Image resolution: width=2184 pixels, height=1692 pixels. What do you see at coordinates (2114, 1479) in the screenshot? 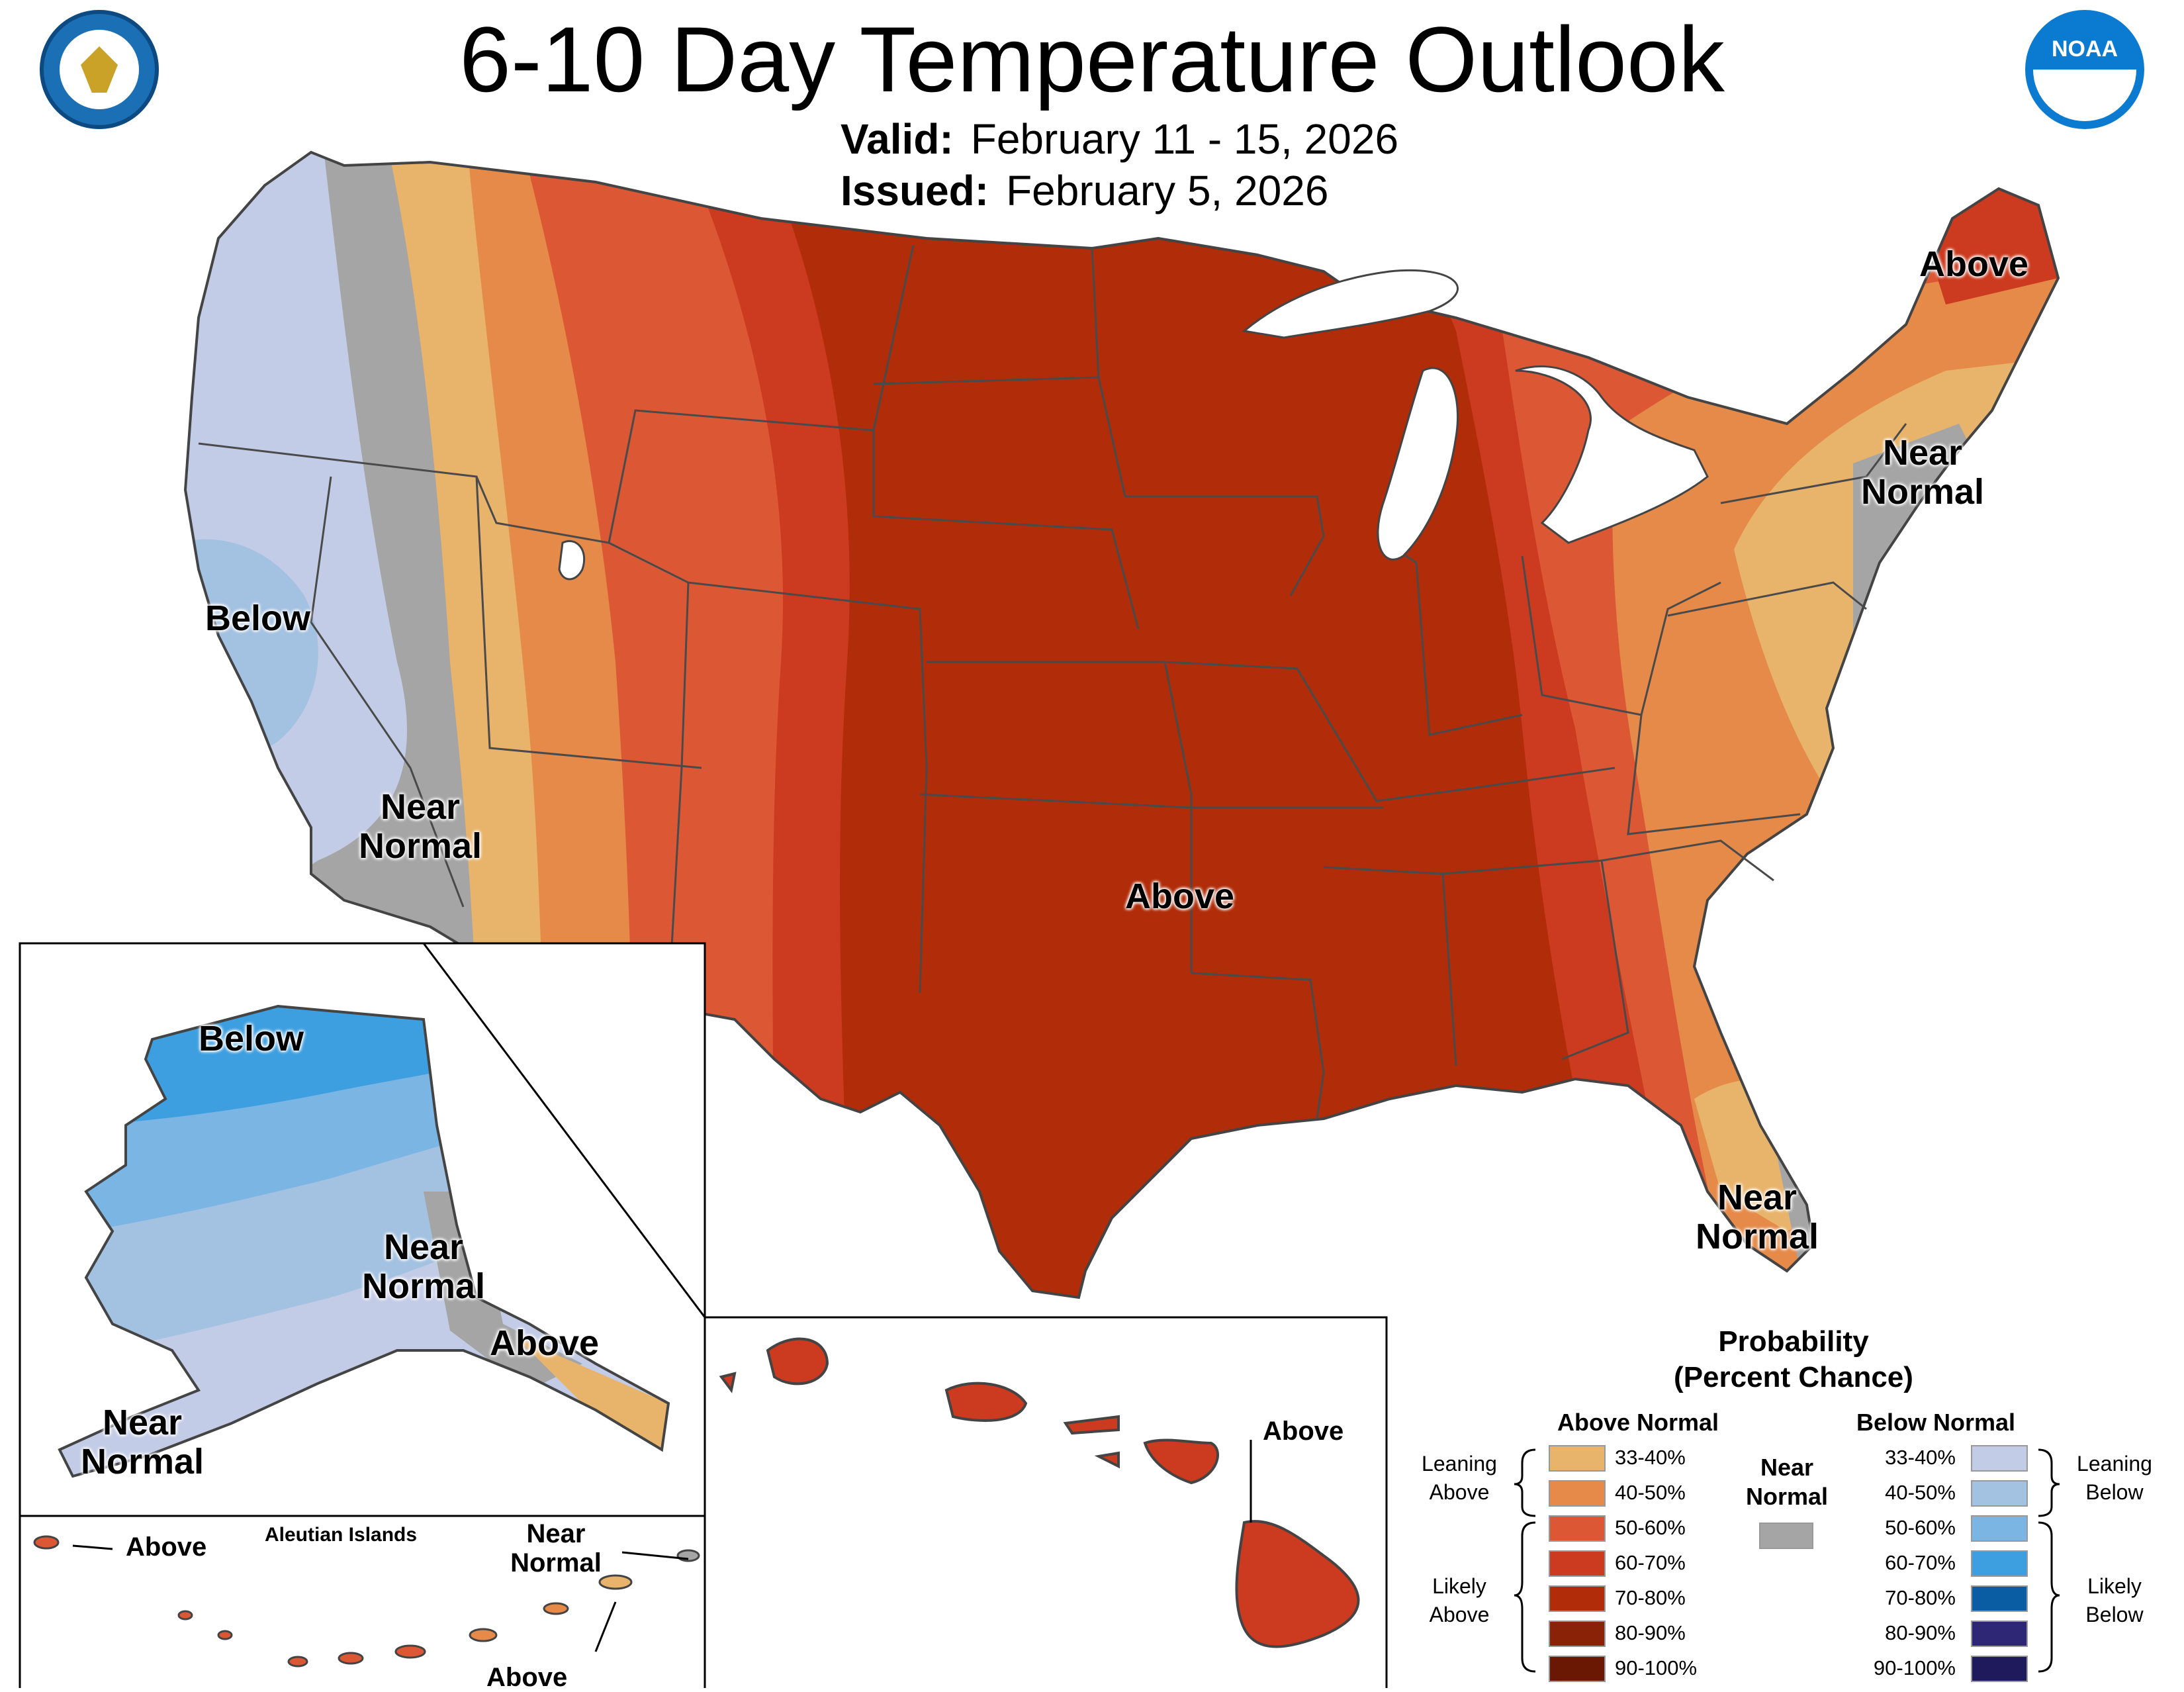
I see `legend-leaning-below: Leaning Below` at bounding box center [2114, 1479].